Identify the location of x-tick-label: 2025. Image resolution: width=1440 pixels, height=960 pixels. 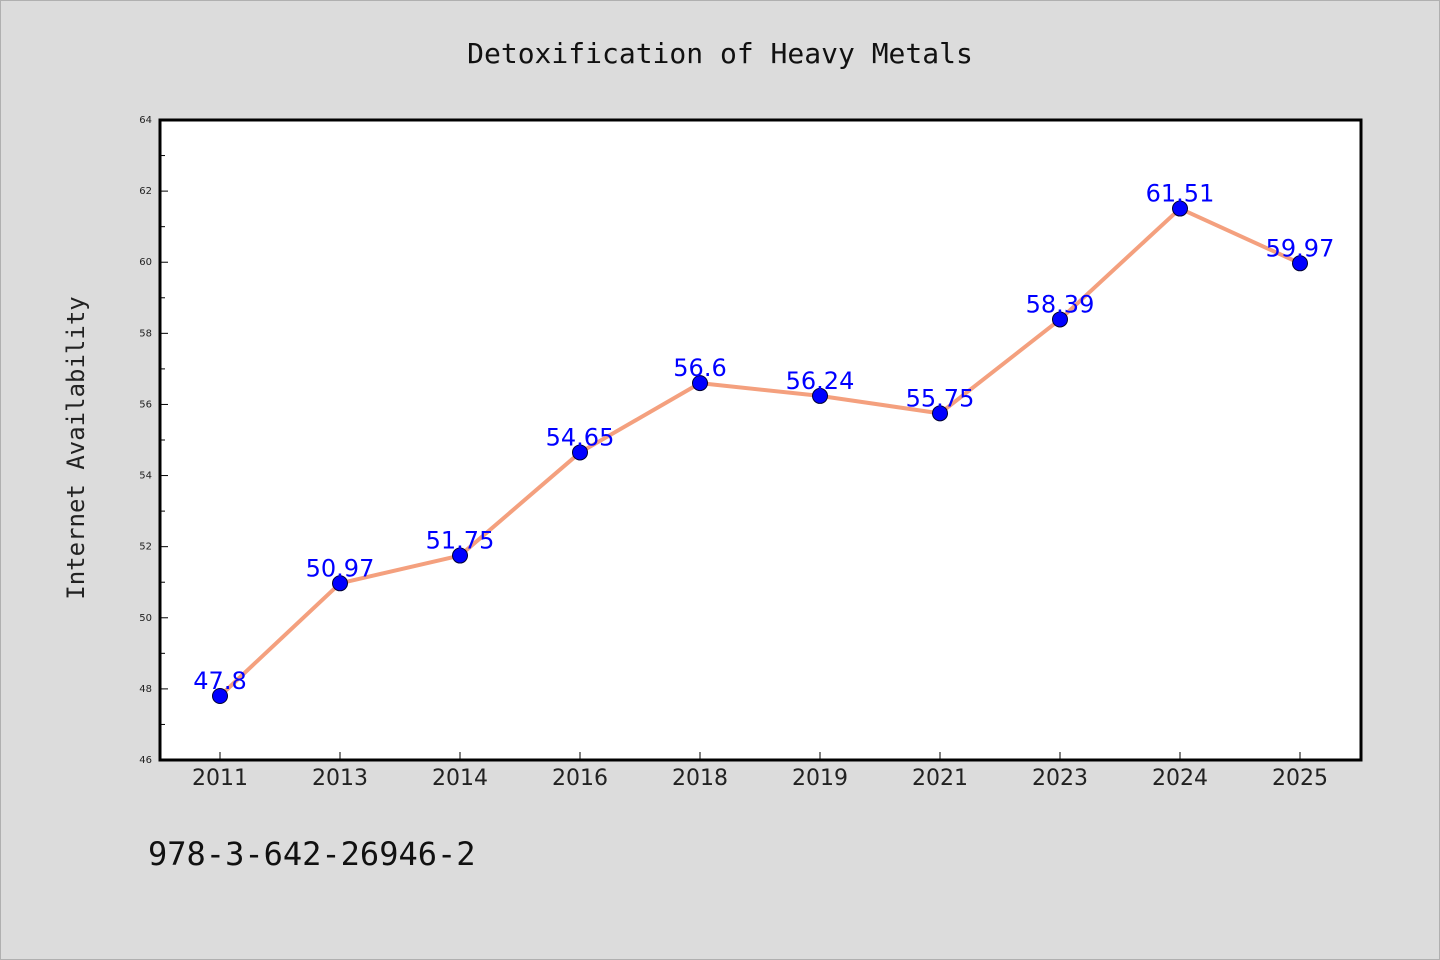
(1300, 778).